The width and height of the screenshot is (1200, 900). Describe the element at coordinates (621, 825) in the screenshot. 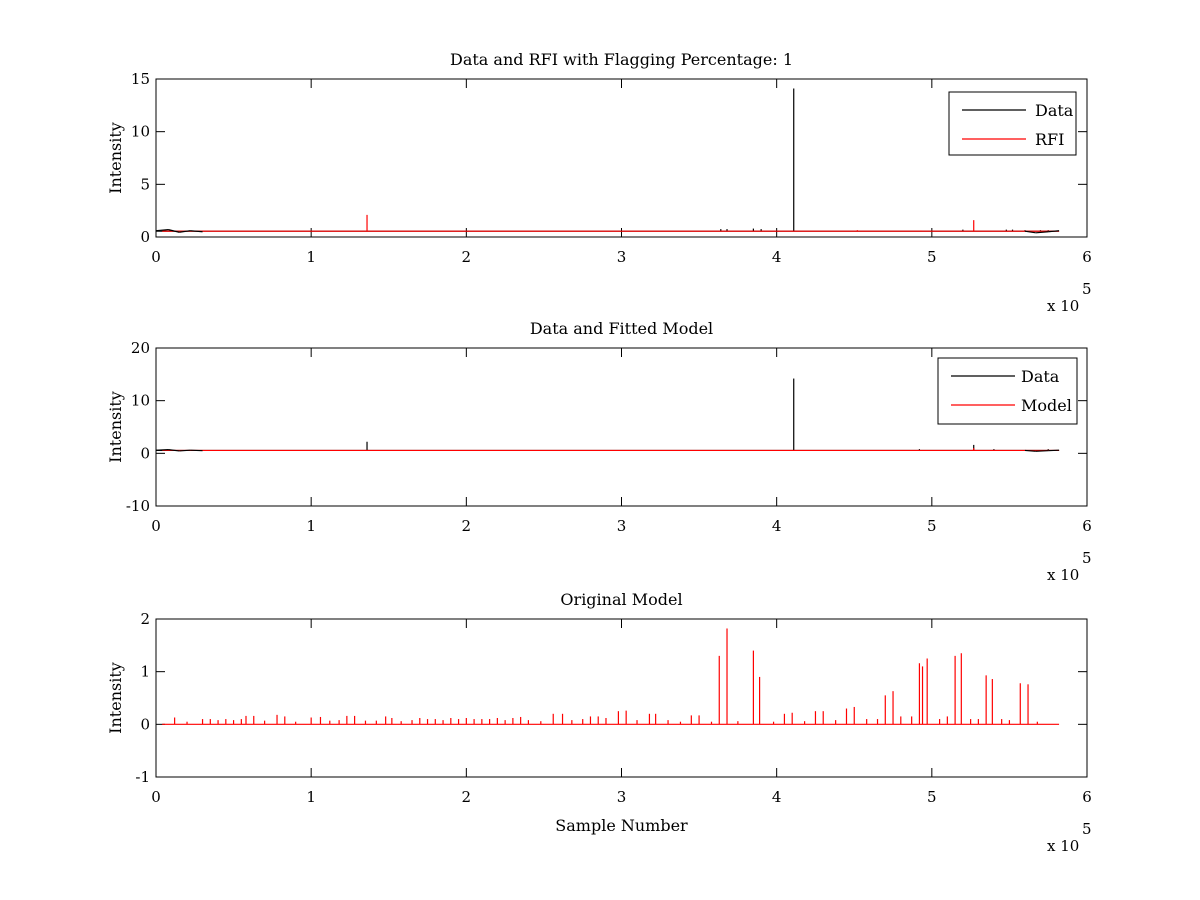

I see `x-axis-label: Sample Number` at that location.